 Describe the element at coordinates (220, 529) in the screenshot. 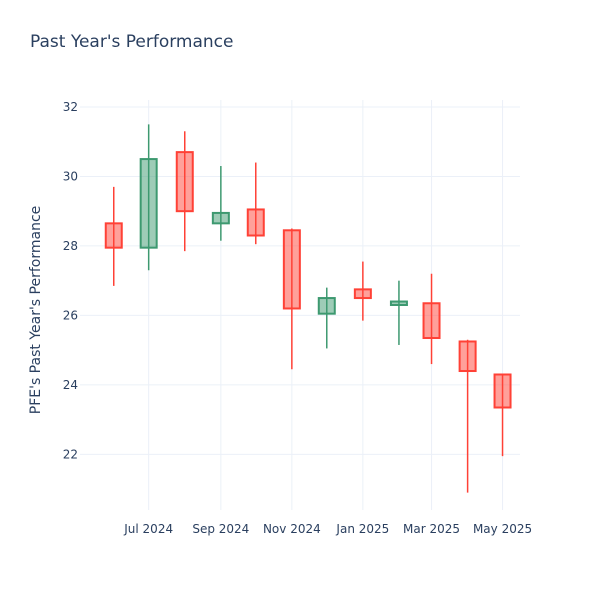

I see `x-tick-label: Sep 2024` at that location.